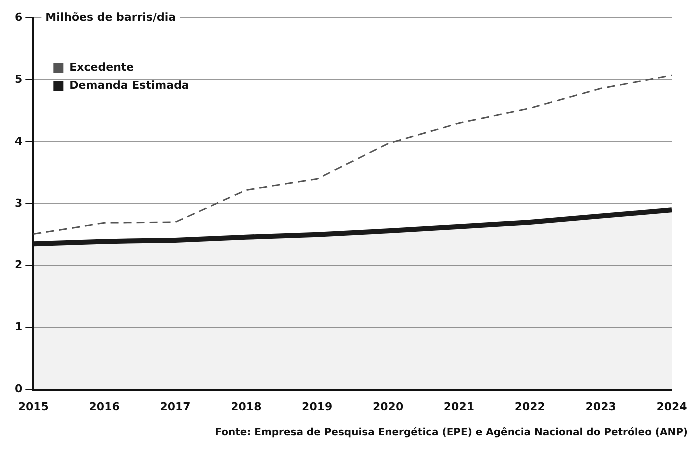  I want to click on y-tick-label: 4, so click(19, 141).